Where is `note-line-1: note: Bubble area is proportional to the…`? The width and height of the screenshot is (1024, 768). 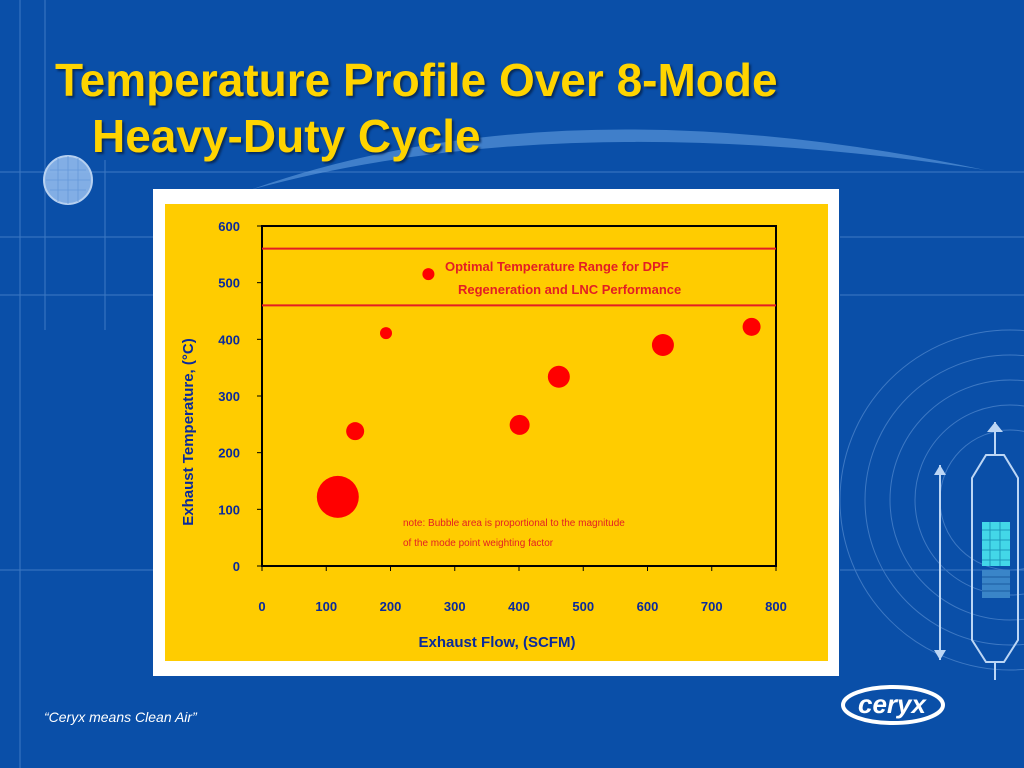
note-line-1: note: Bubble area is proportional to the… is located at coordinates (514, 523).